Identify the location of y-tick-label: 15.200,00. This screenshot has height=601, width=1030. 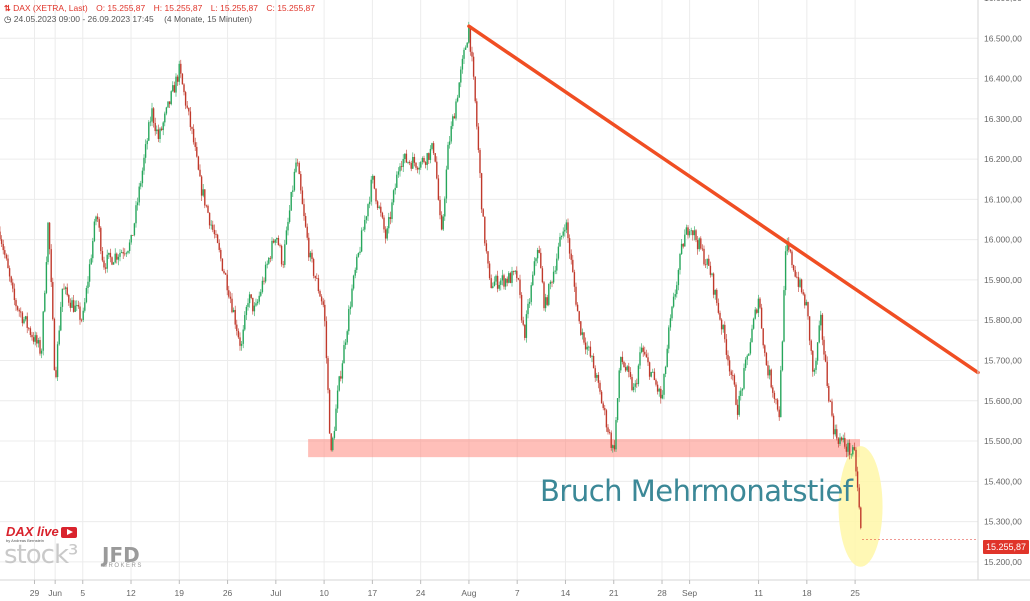
(1003, 562).